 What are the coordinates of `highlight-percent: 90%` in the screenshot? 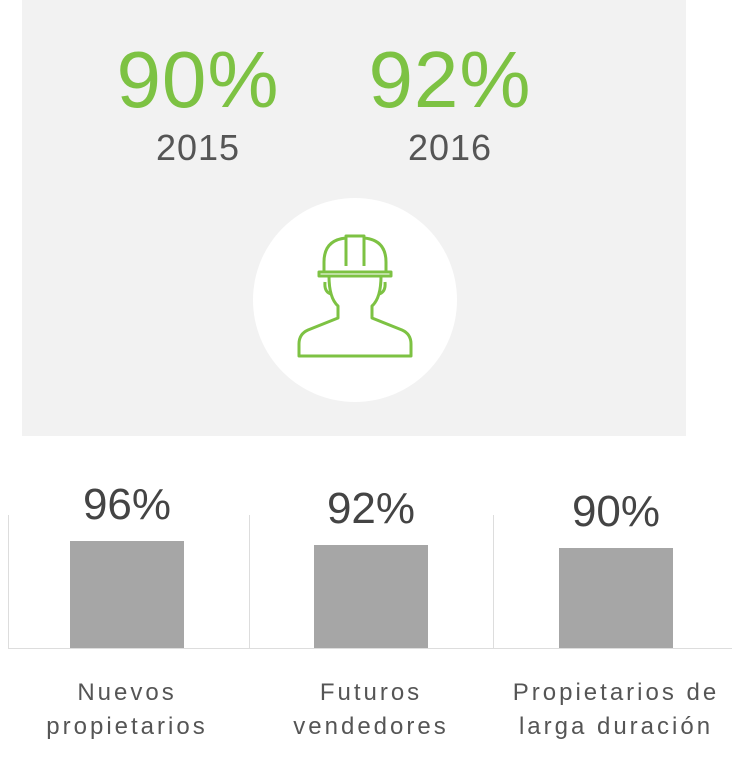 It's located at (198, 79).